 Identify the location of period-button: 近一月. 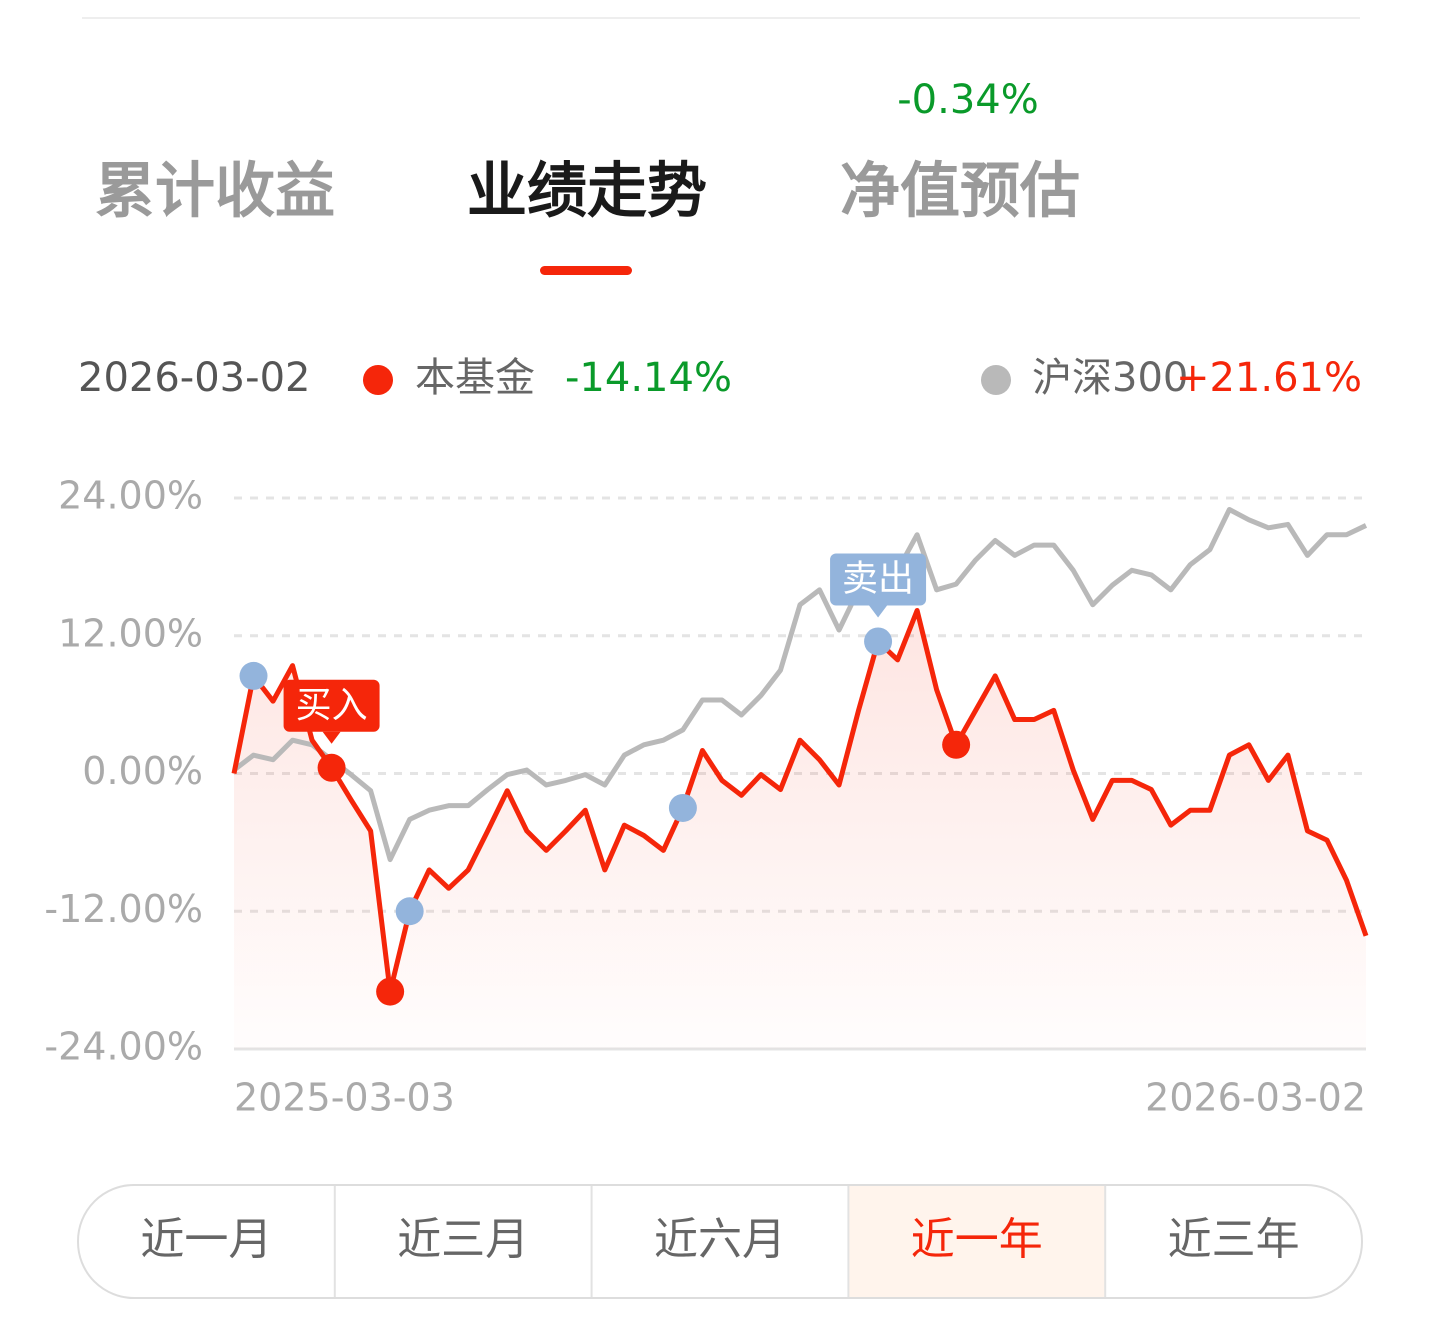
(206, 1239).